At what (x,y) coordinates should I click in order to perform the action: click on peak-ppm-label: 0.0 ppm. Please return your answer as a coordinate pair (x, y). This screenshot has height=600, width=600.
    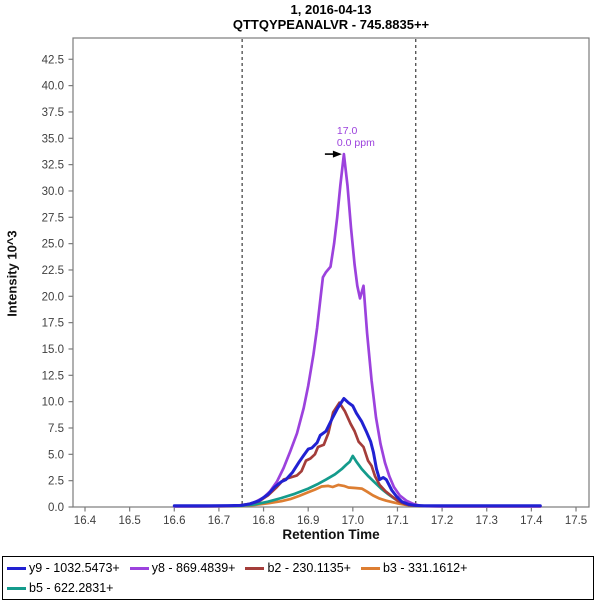
    Looking at the image, I should click on (355, 143).